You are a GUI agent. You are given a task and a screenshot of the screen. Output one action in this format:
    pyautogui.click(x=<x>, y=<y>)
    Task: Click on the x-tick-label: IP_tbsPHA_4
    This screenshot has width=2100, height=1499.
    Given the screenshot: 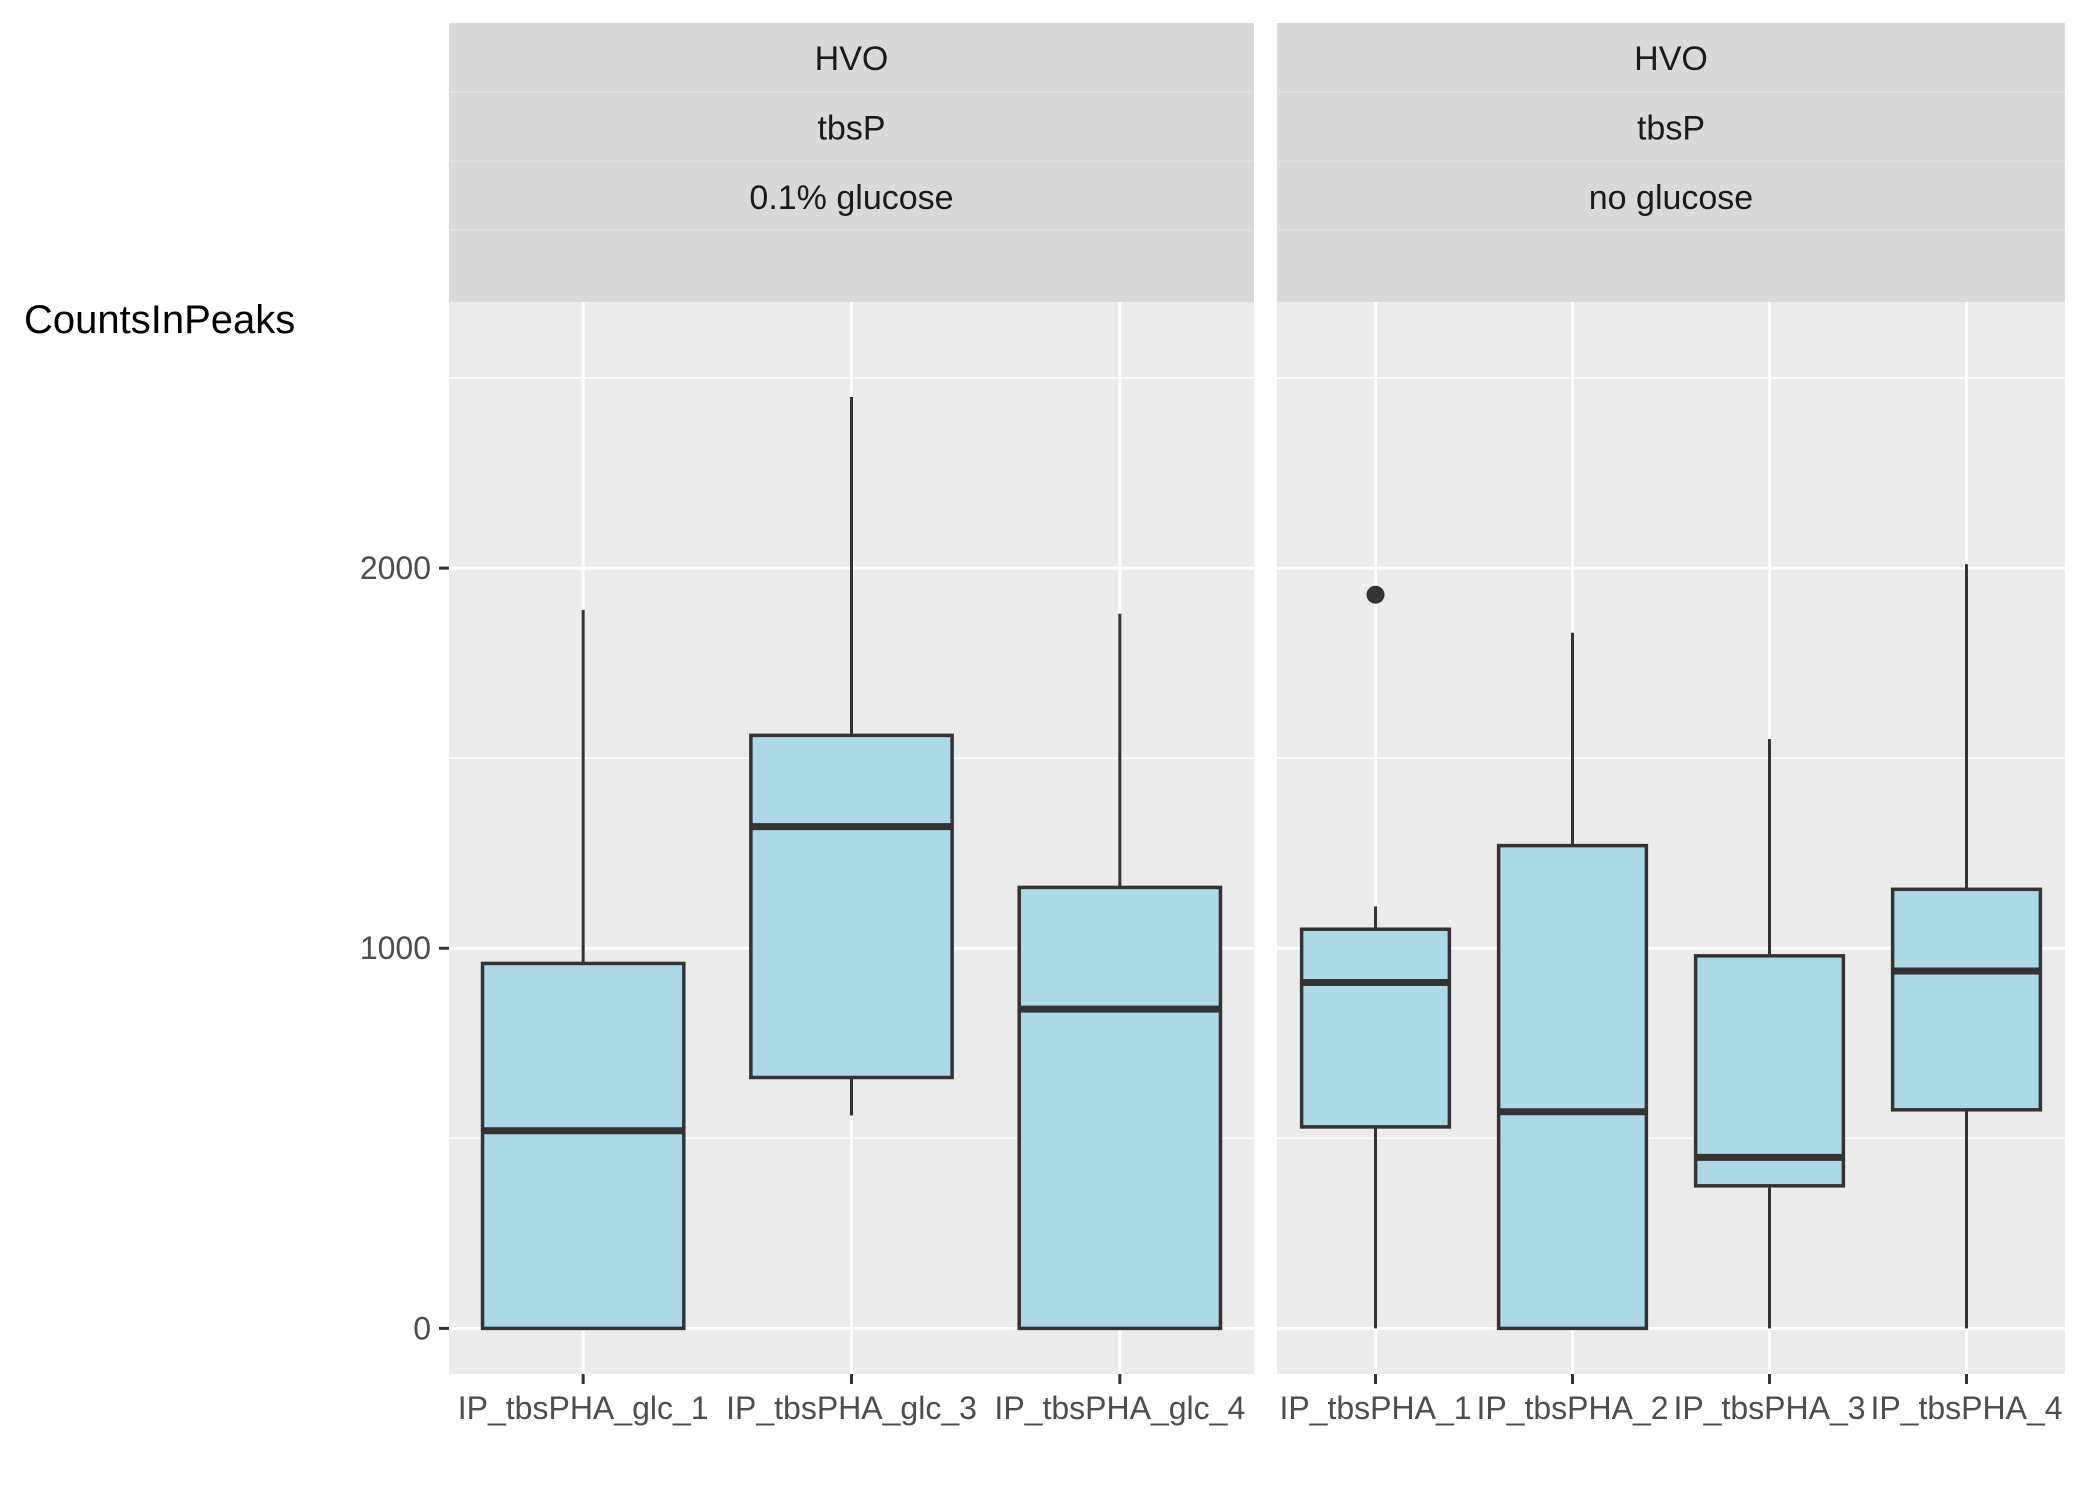 What is the action you would take?
    pyautogui.click(x=1966, y=1408)
    